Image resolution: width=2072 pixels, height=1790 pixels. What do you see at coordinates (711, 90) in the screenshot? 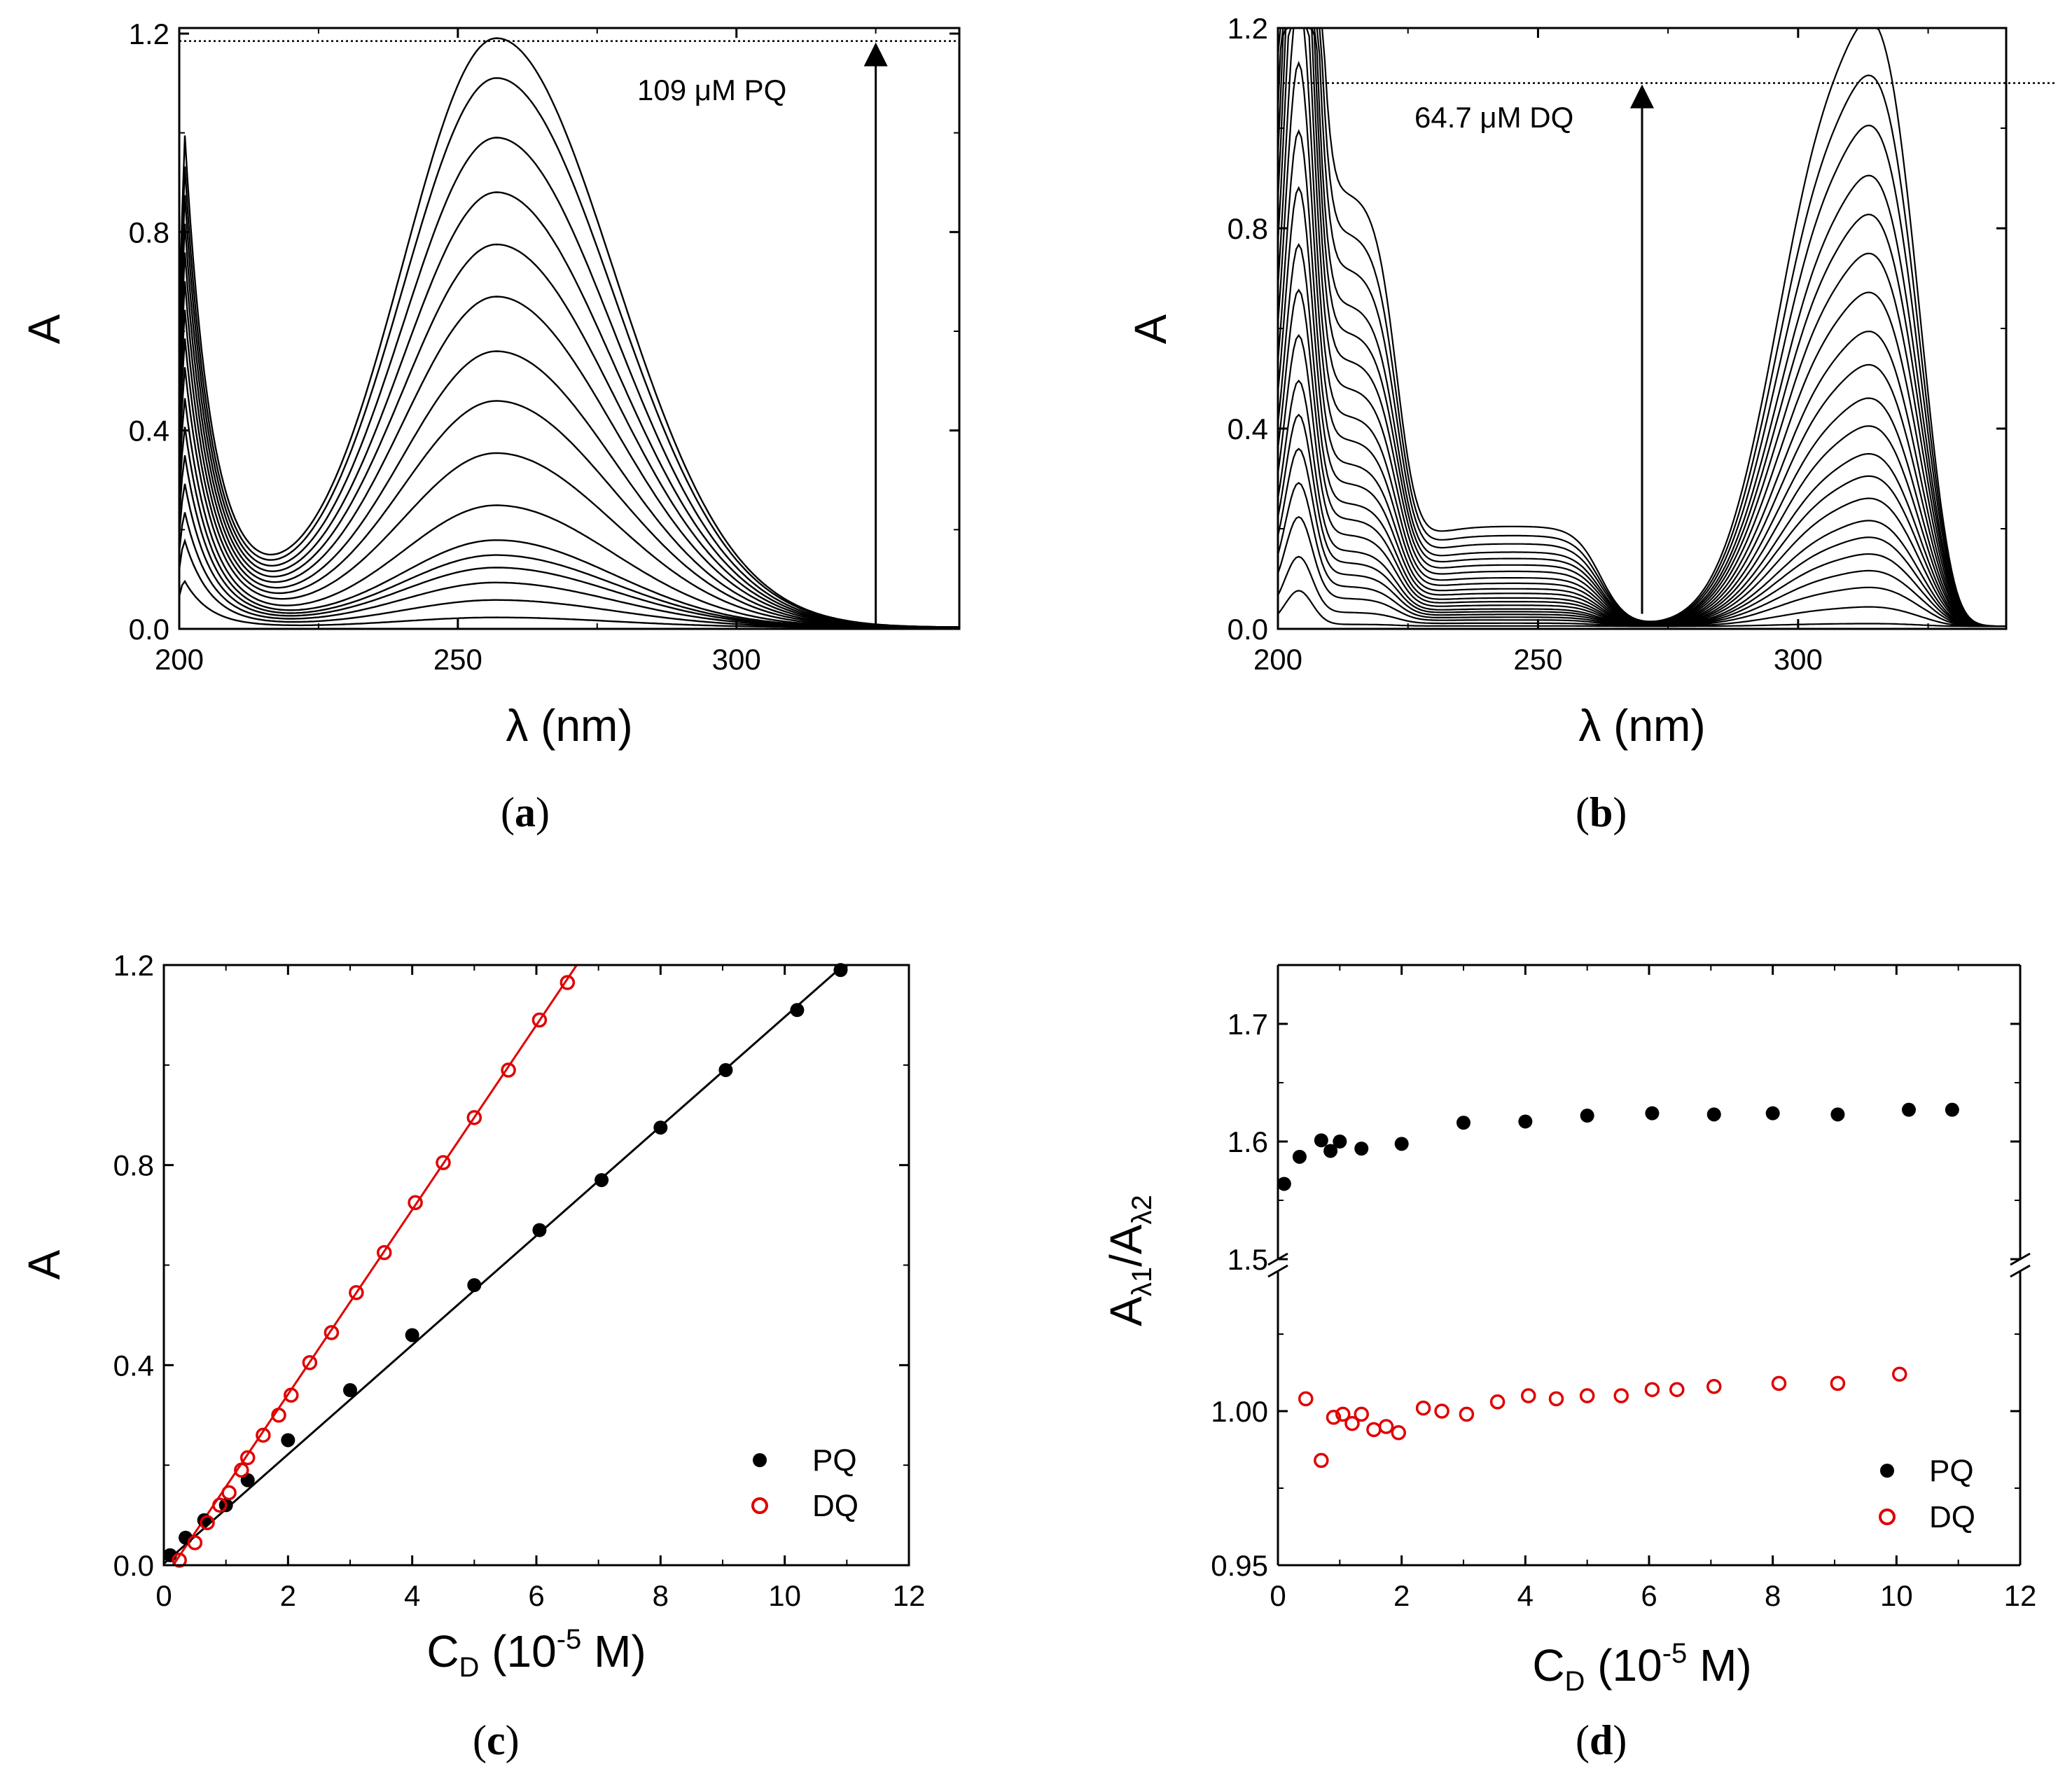
I see `panel-a-annotation-text: 109 μM PQ` at bounding box center [711, 90].